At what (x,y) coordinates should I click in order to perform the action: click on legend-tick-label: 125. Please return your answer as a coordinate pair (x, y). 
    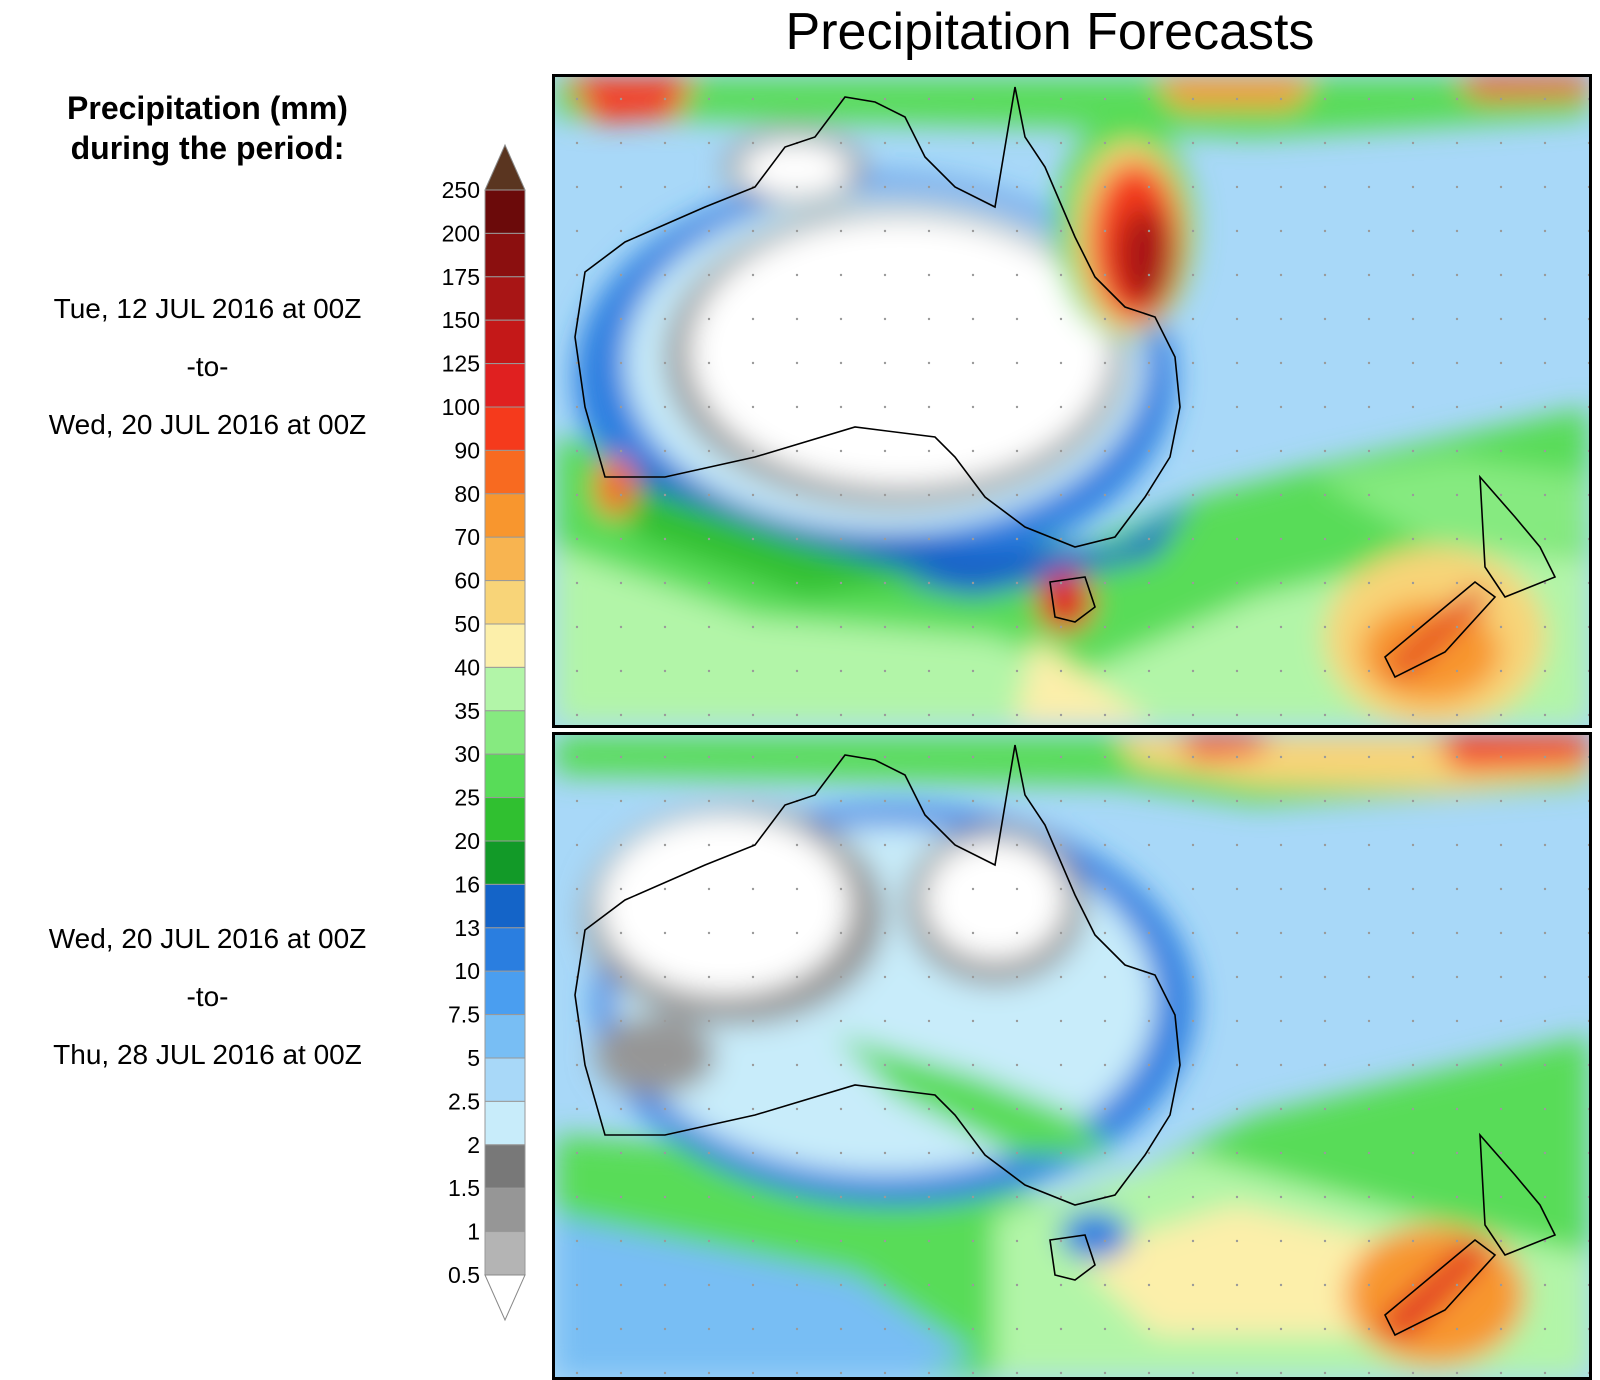
    Looking at the image, I should click on (461, 364).